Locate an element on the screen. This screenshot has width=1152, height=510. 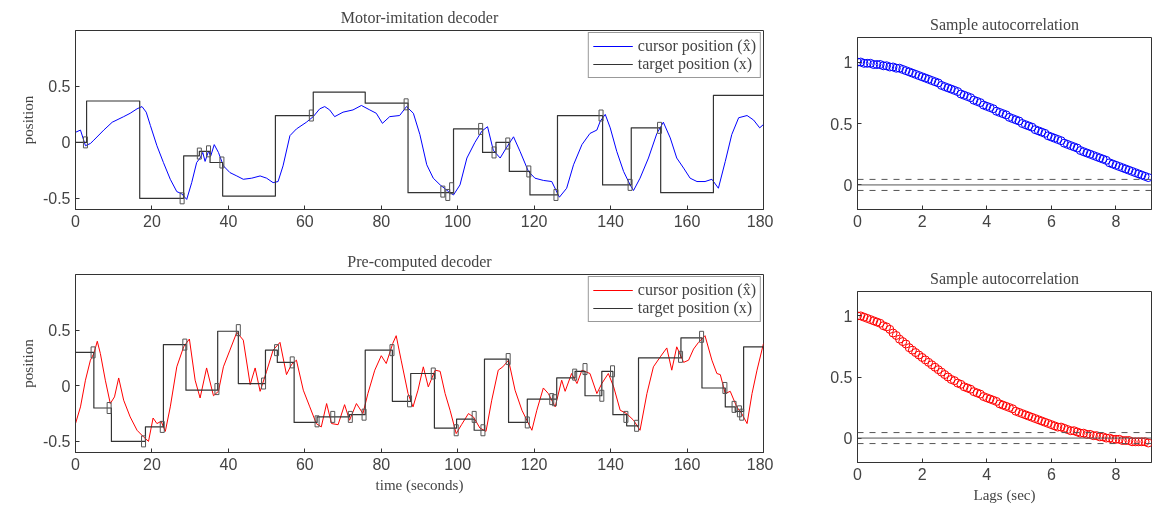
chart-title: Pre-computed decoder is located at coordinates (420, 261).